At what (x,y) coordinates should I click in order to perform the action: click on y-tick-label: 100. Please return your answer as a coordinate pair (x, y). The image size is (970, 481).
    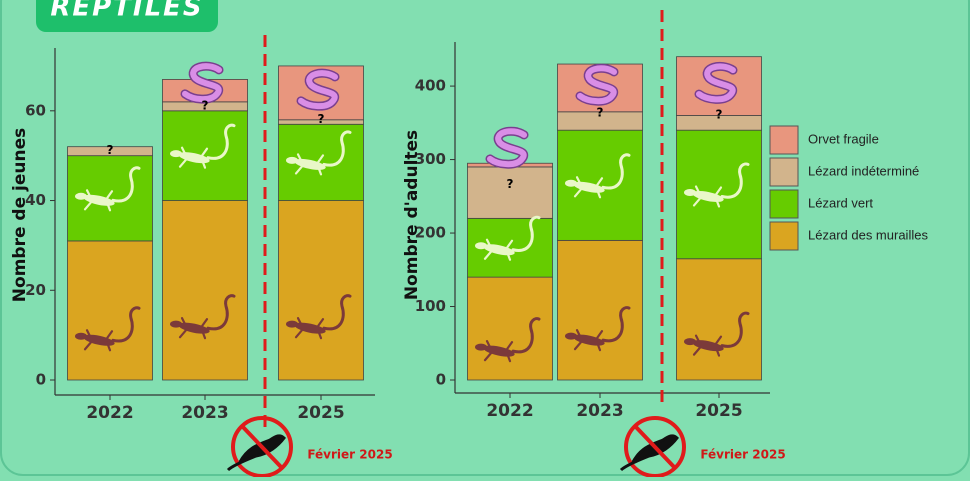
    Looking at the image, I should click on (430, 306).